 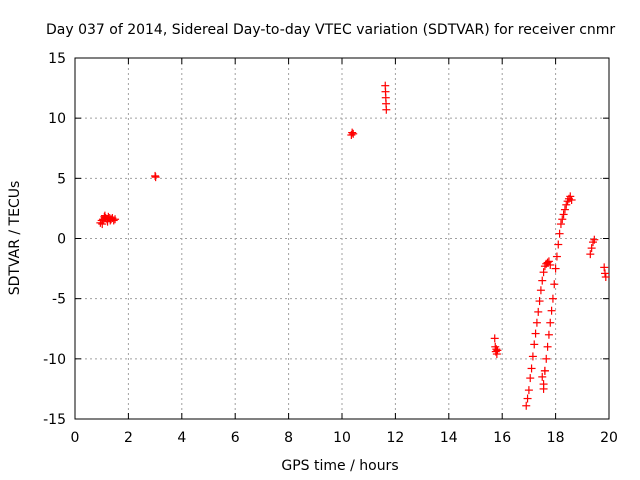 What do you see at coordinates (15, 238) in the screenshot?
I see `y-axis-label: SDTVAR / TECUs` at bounding box center [15, 238].